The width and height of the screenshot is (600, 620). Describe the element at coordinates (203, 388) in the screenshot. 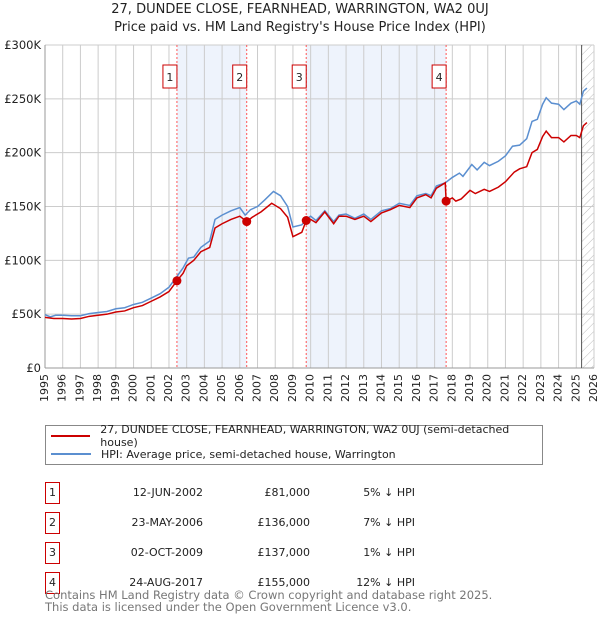

I see `x-tick-label: 2004` at that location.